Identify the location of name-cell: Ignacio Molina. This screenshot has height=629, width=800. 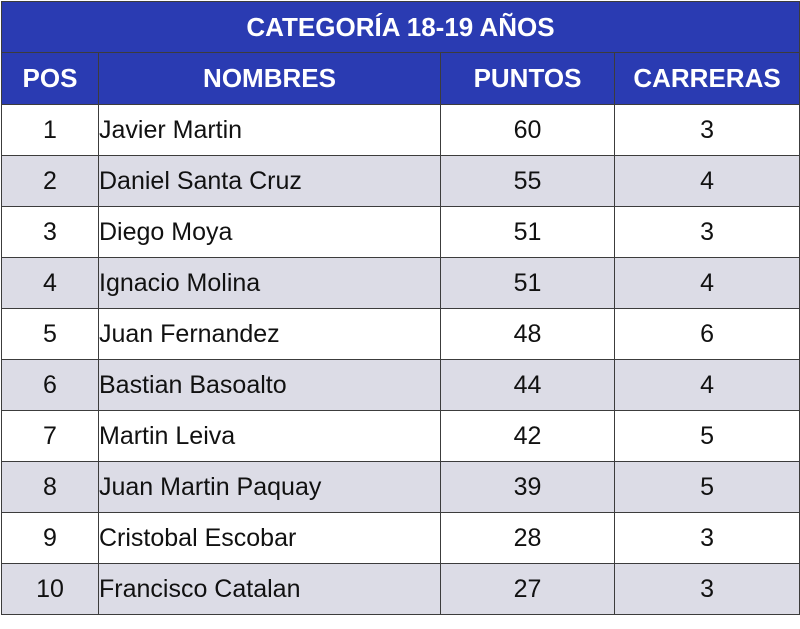
(269, 283).